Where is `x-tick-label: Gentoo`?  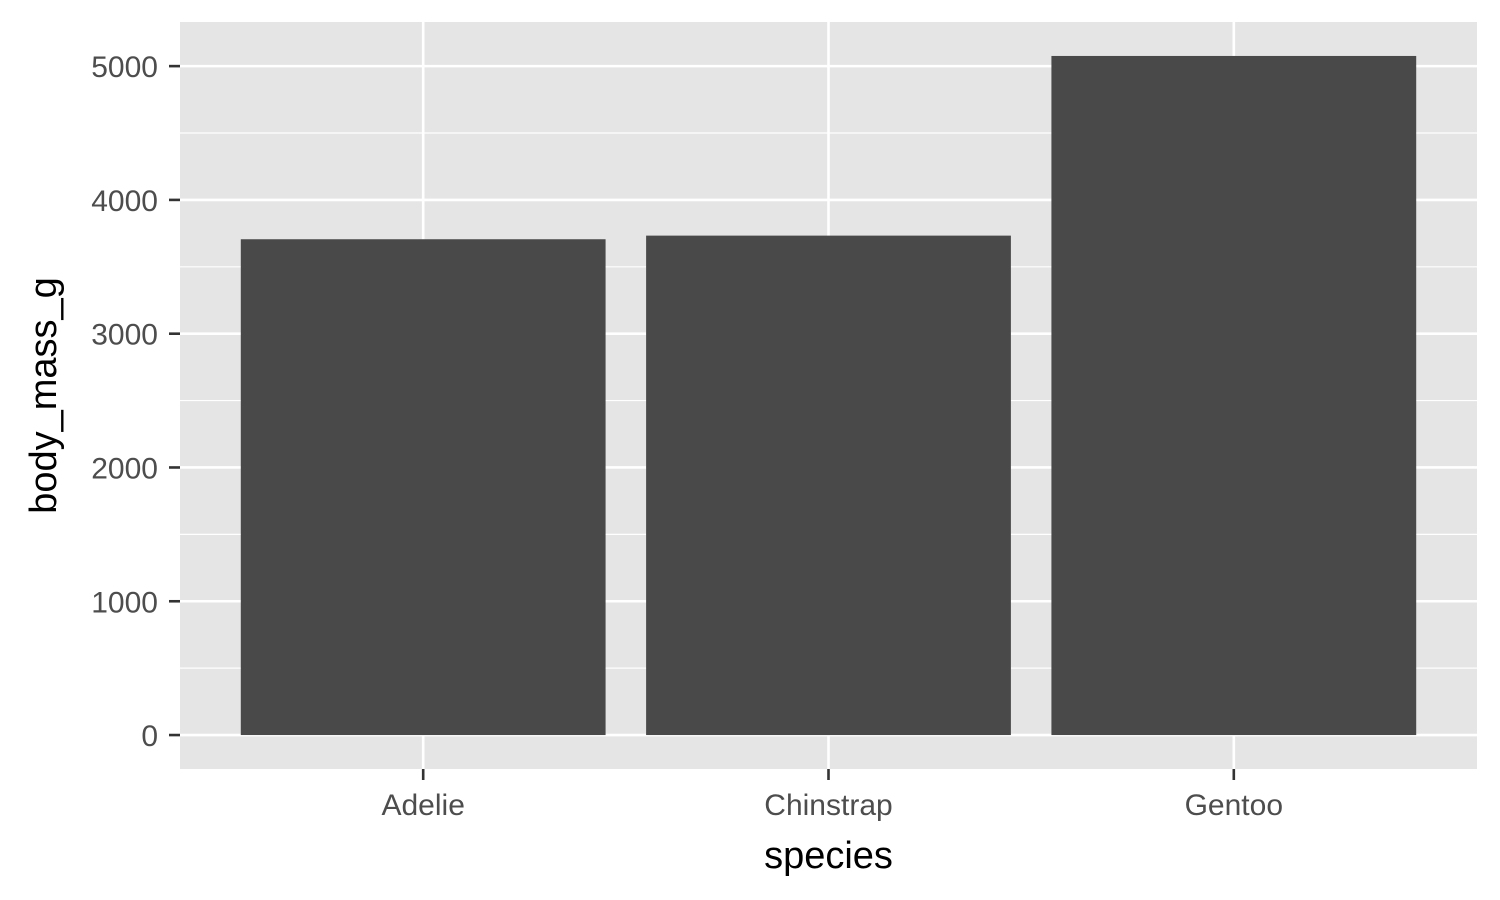 x-tick-label: Gentoo is located at coordinates (1234, 805).